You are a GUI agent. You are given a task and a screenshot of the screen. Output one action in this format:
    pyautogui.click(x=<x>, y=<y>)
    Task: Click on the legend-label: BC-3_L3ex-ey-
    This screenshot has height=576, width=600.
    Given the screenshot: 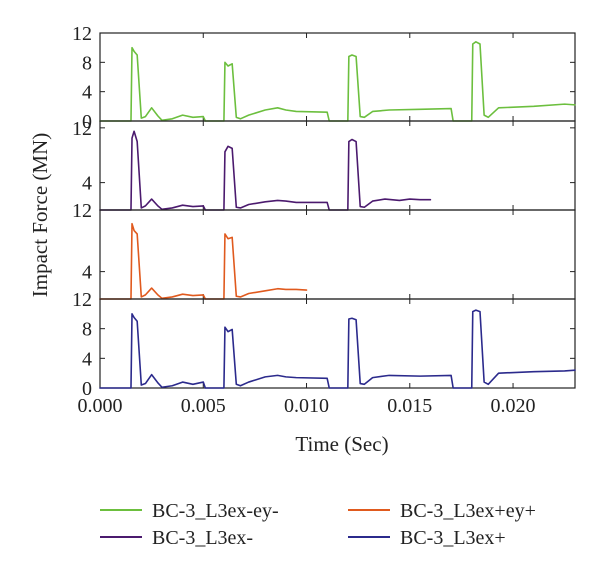 What is the action you would take?
    pyautogui.click(x=215, y=511)
    